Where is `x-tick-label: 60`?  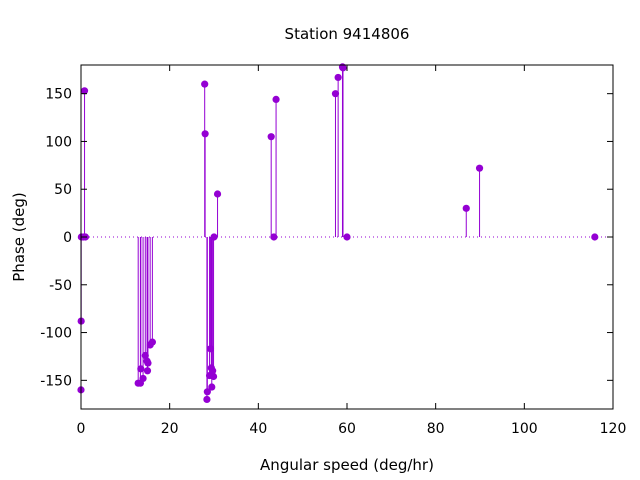 x-tick-label: 60 is located at coordinates (347, 429).